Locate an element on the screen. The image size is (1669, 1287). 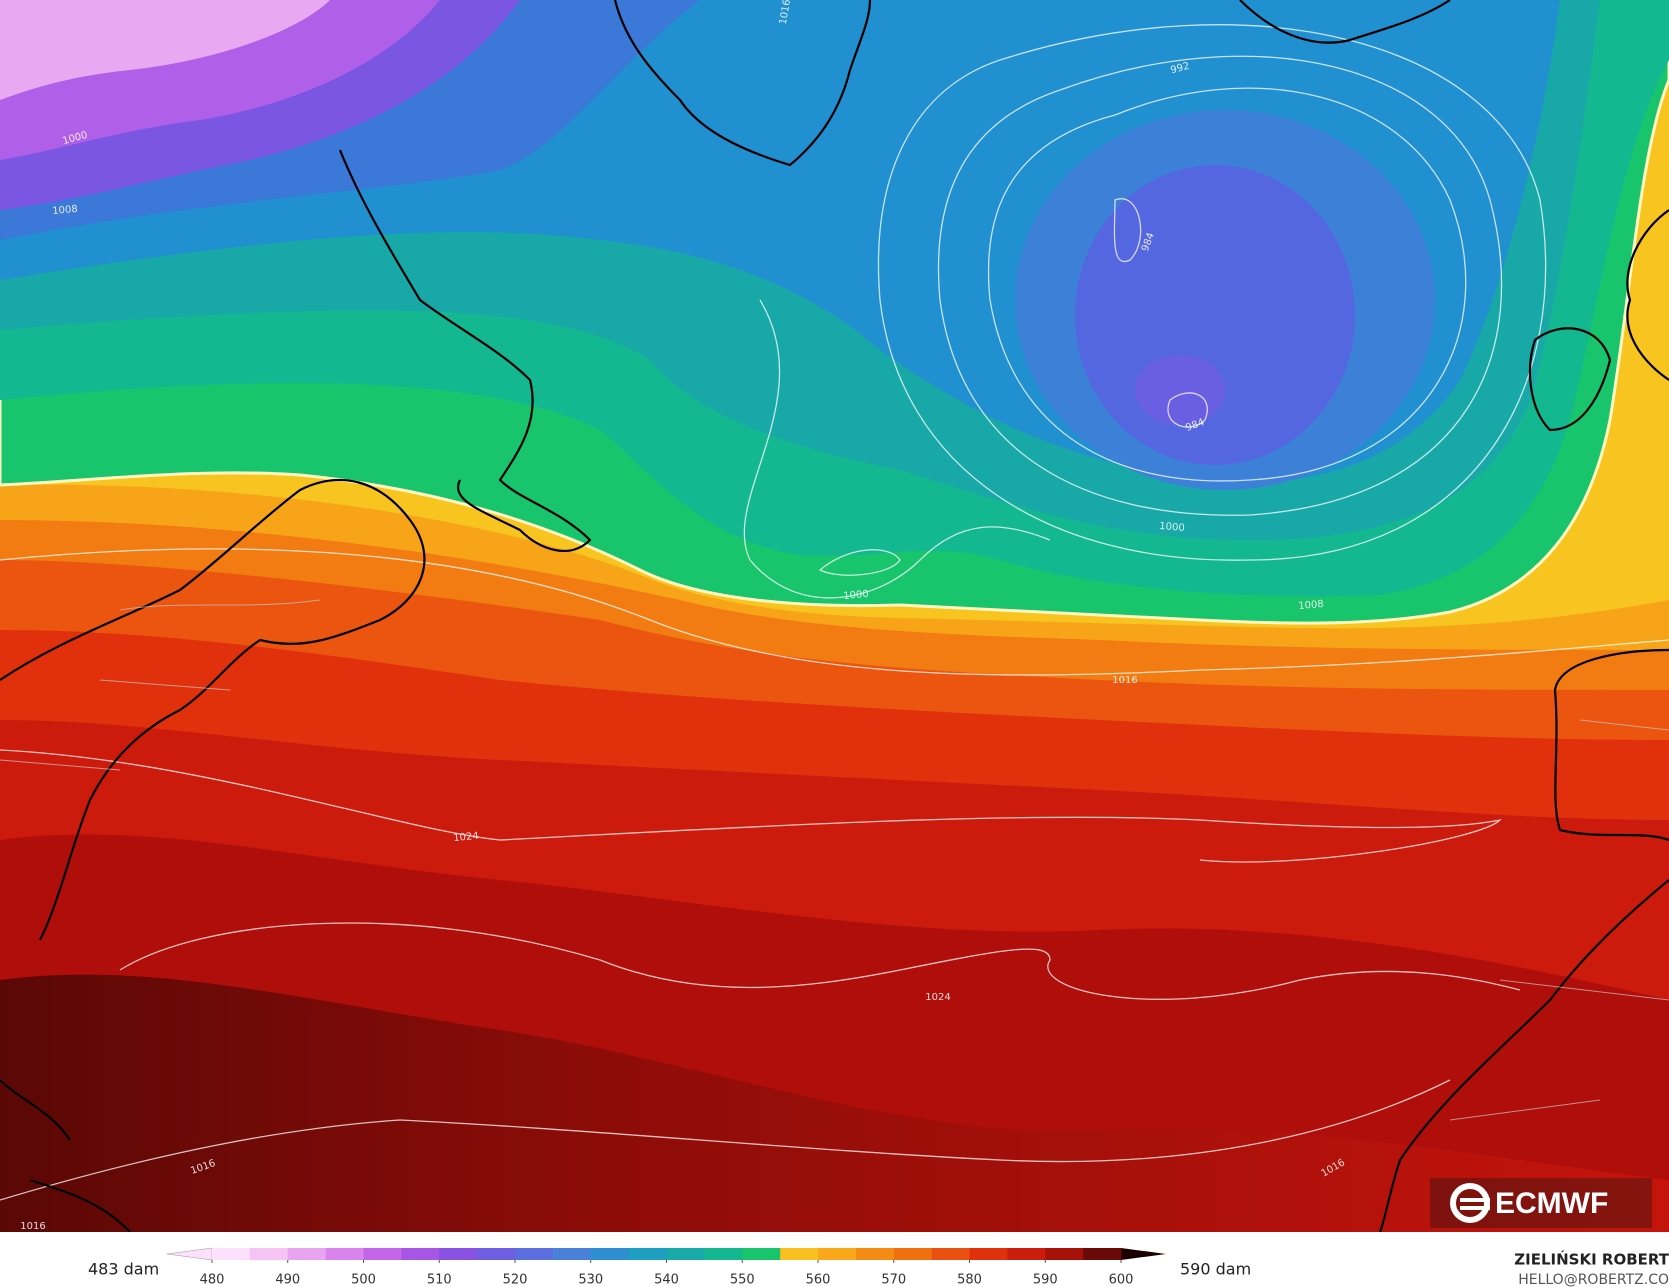
colorbar-tick-label: 490 is located at coordinates (287, 1280).